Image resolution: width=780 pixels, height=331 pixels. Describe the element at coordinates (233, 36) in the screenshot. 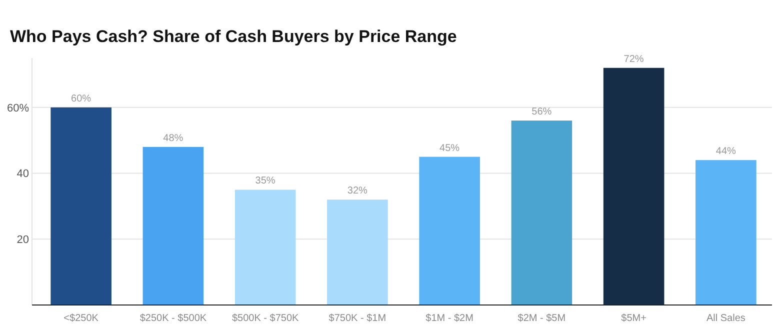

I see `chart-title: Who Pays Cash? Share of Cash Buyers by Price Range` at that location.